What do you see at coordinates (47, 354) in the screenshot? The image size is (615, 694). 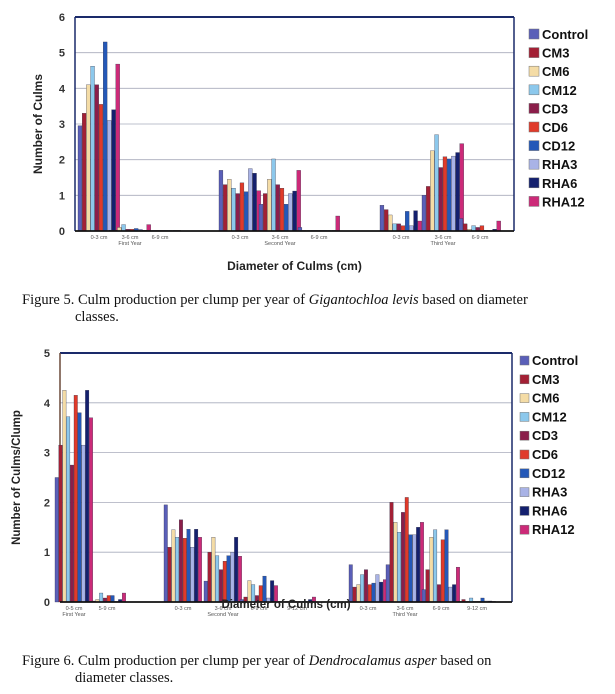 I see `y-tick-label: 5` at bounding box center [47, 354].